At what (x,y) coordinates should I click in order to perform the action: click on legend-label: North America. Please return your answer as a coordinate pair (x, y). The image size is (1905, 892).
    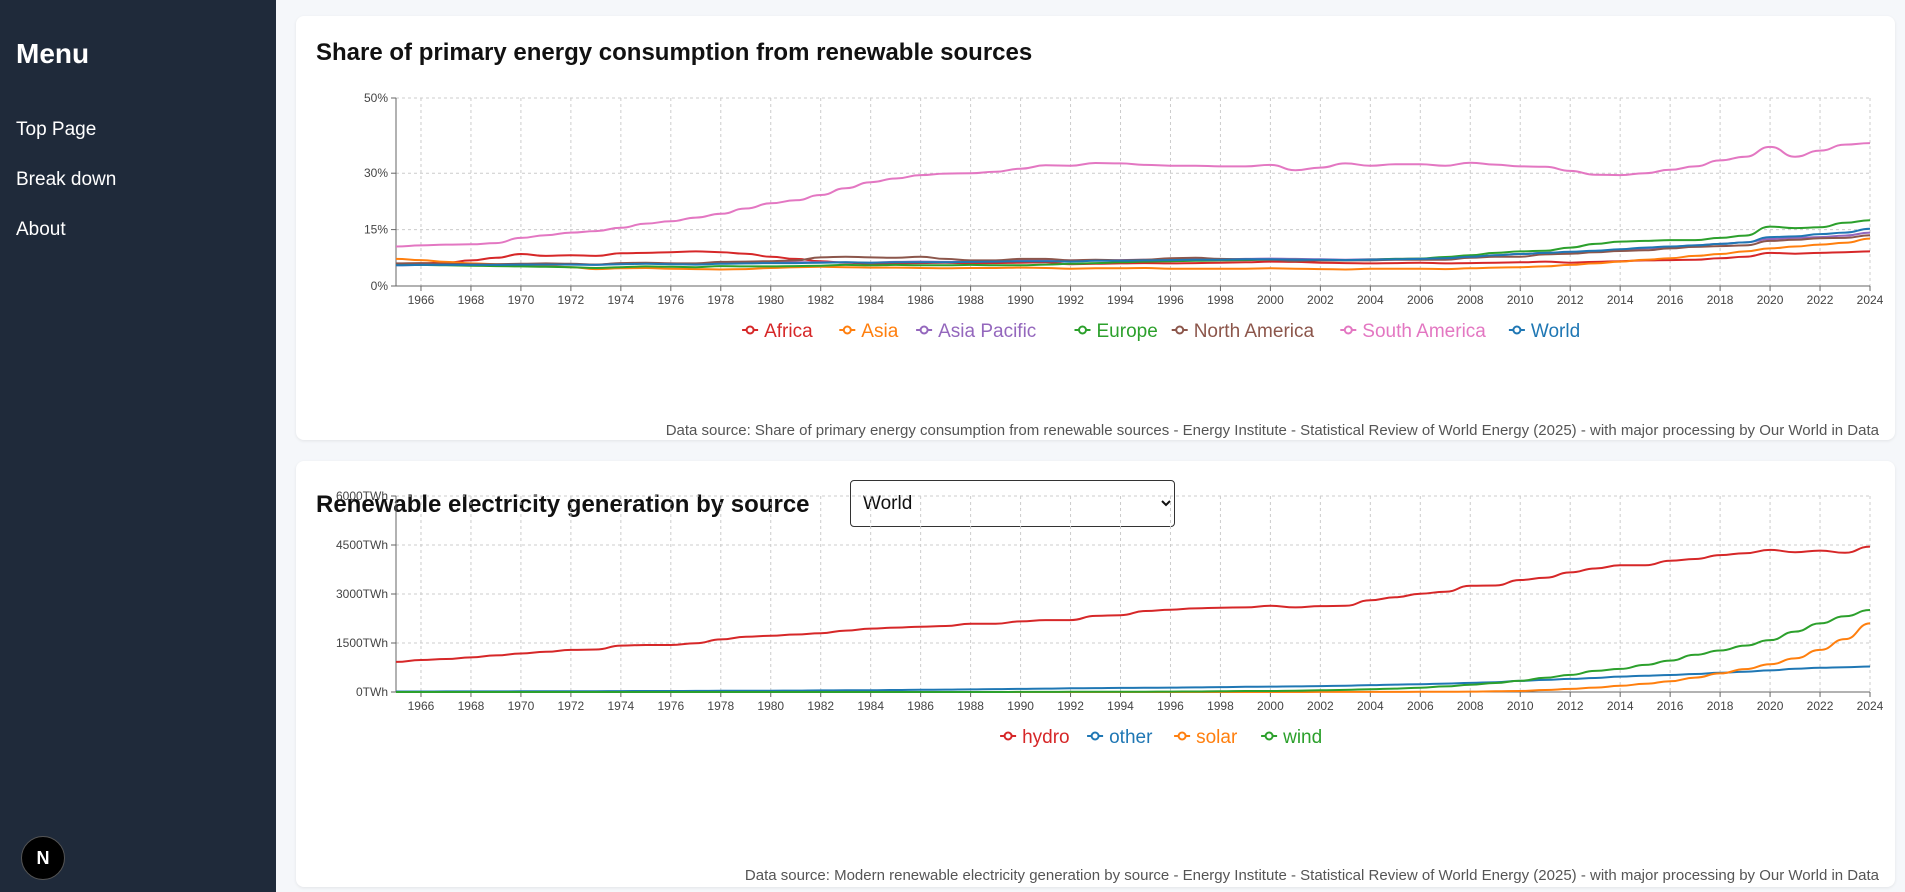
    Looking at the image, I should click on (1254, 331).